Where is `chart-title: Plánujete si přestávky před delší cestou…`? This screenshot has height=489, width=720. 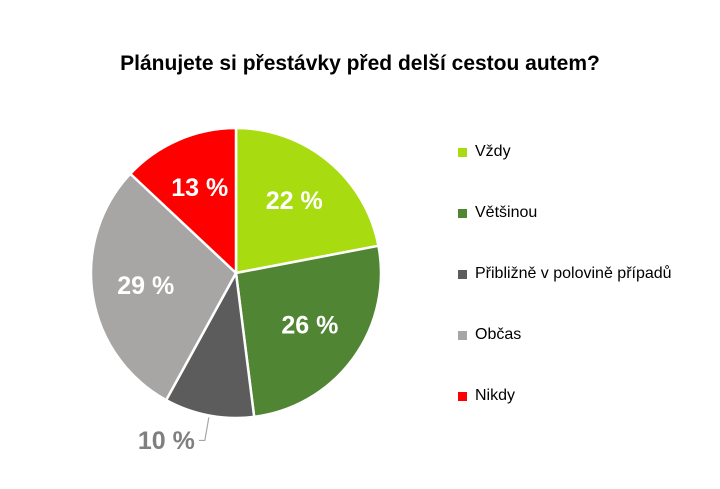
chart-title: Plánujete si přestávky před delší cestou… is located at coordinates (360, 63).